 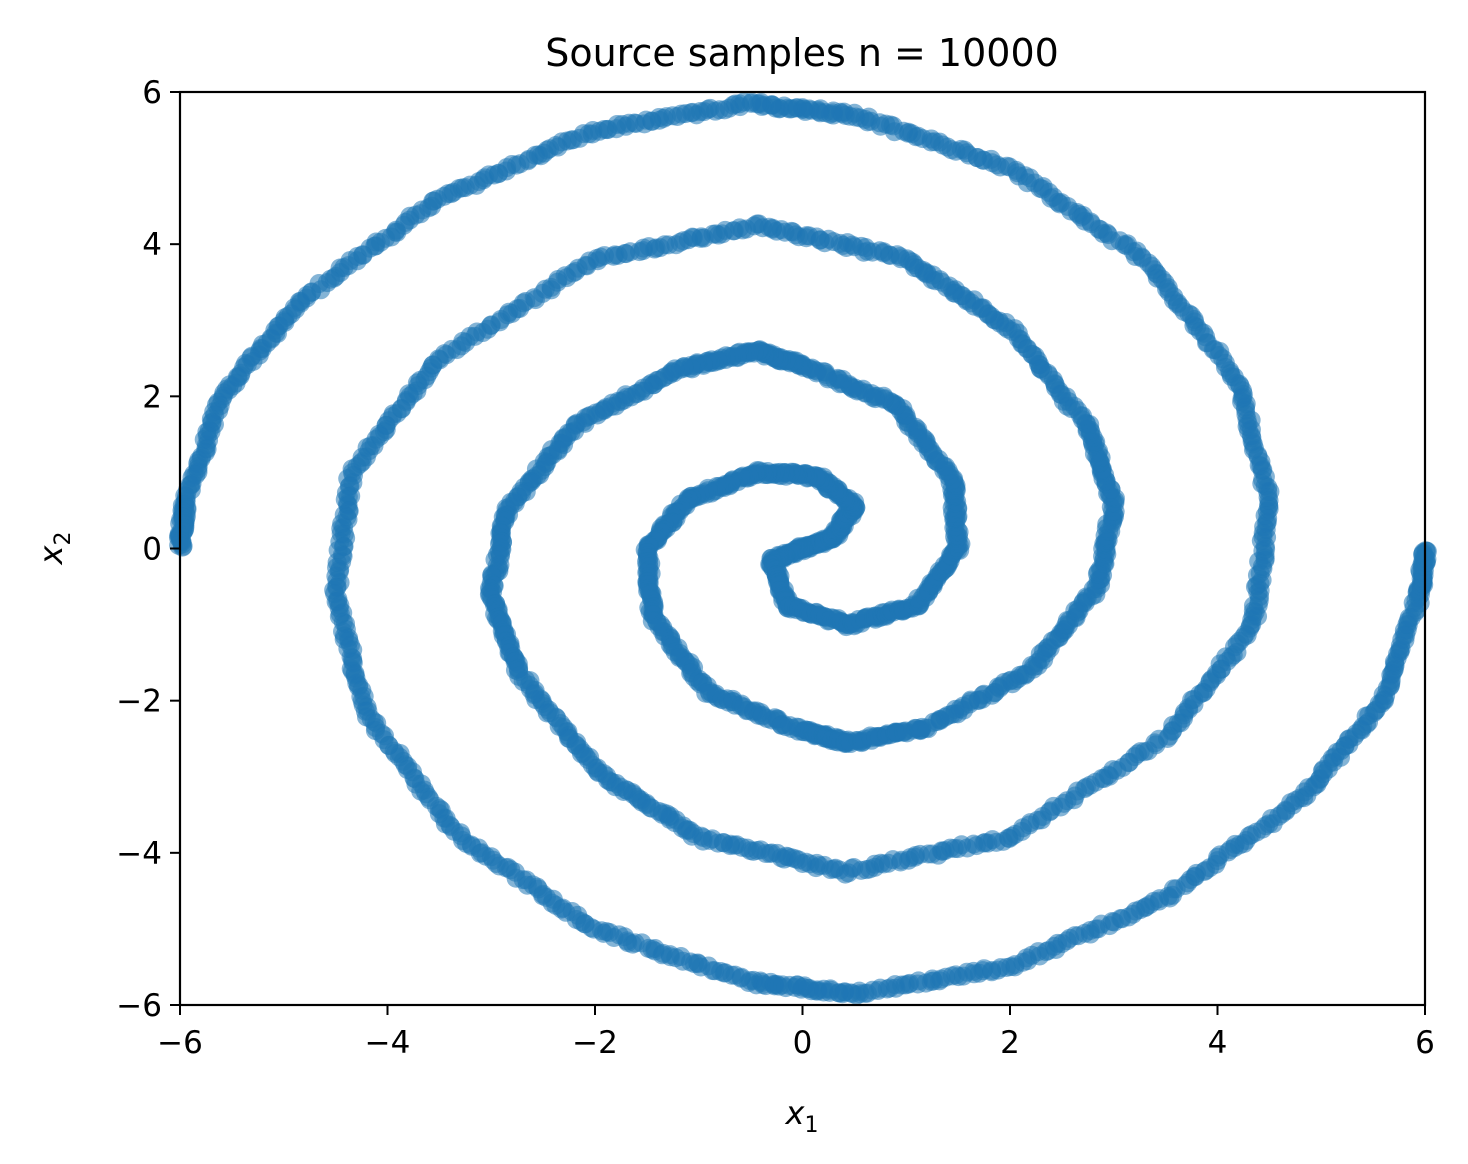 I want to click on x-axis-label-sub: 1, so click(x=811, y=1125).